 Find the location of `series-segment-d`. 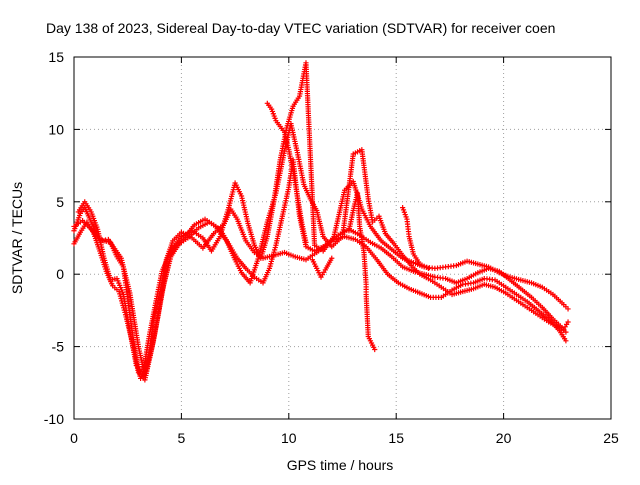

series-segment-d is located at coordinates (322, 267).